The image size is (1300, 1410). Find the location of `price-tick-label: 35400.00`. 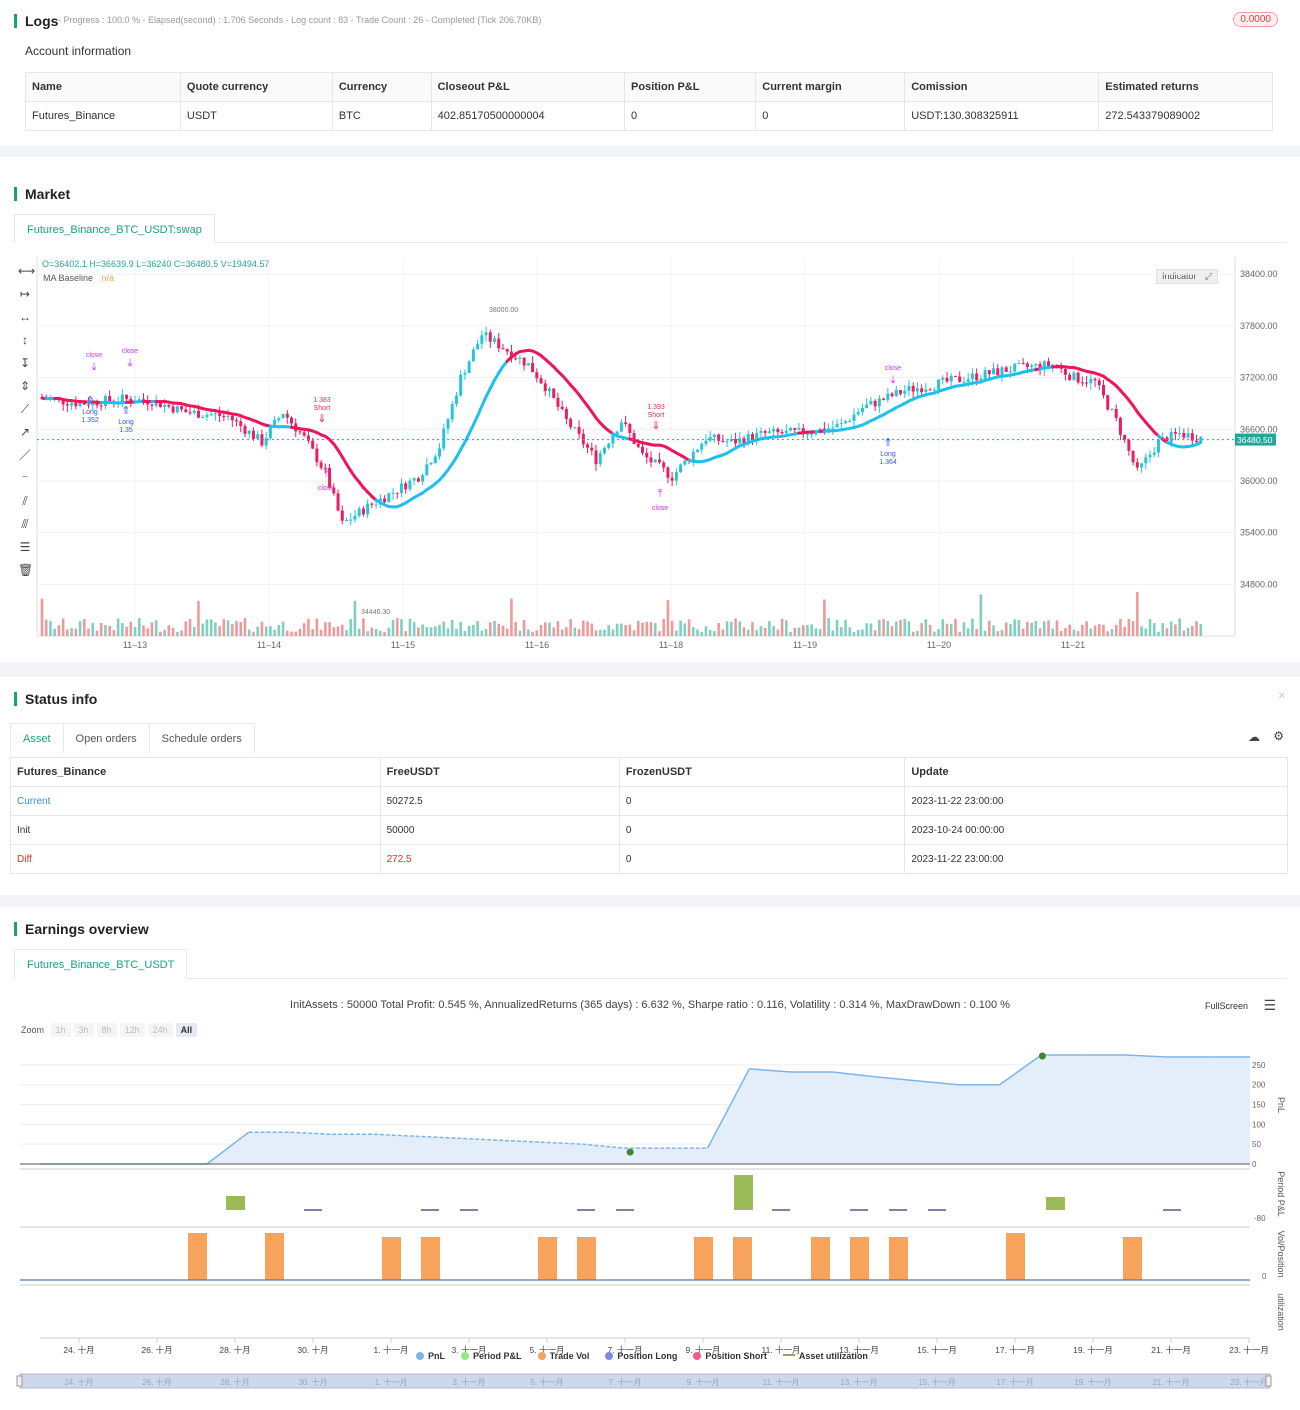

price-tick-label: 35400.00 is located at coordinates (1259, 533).